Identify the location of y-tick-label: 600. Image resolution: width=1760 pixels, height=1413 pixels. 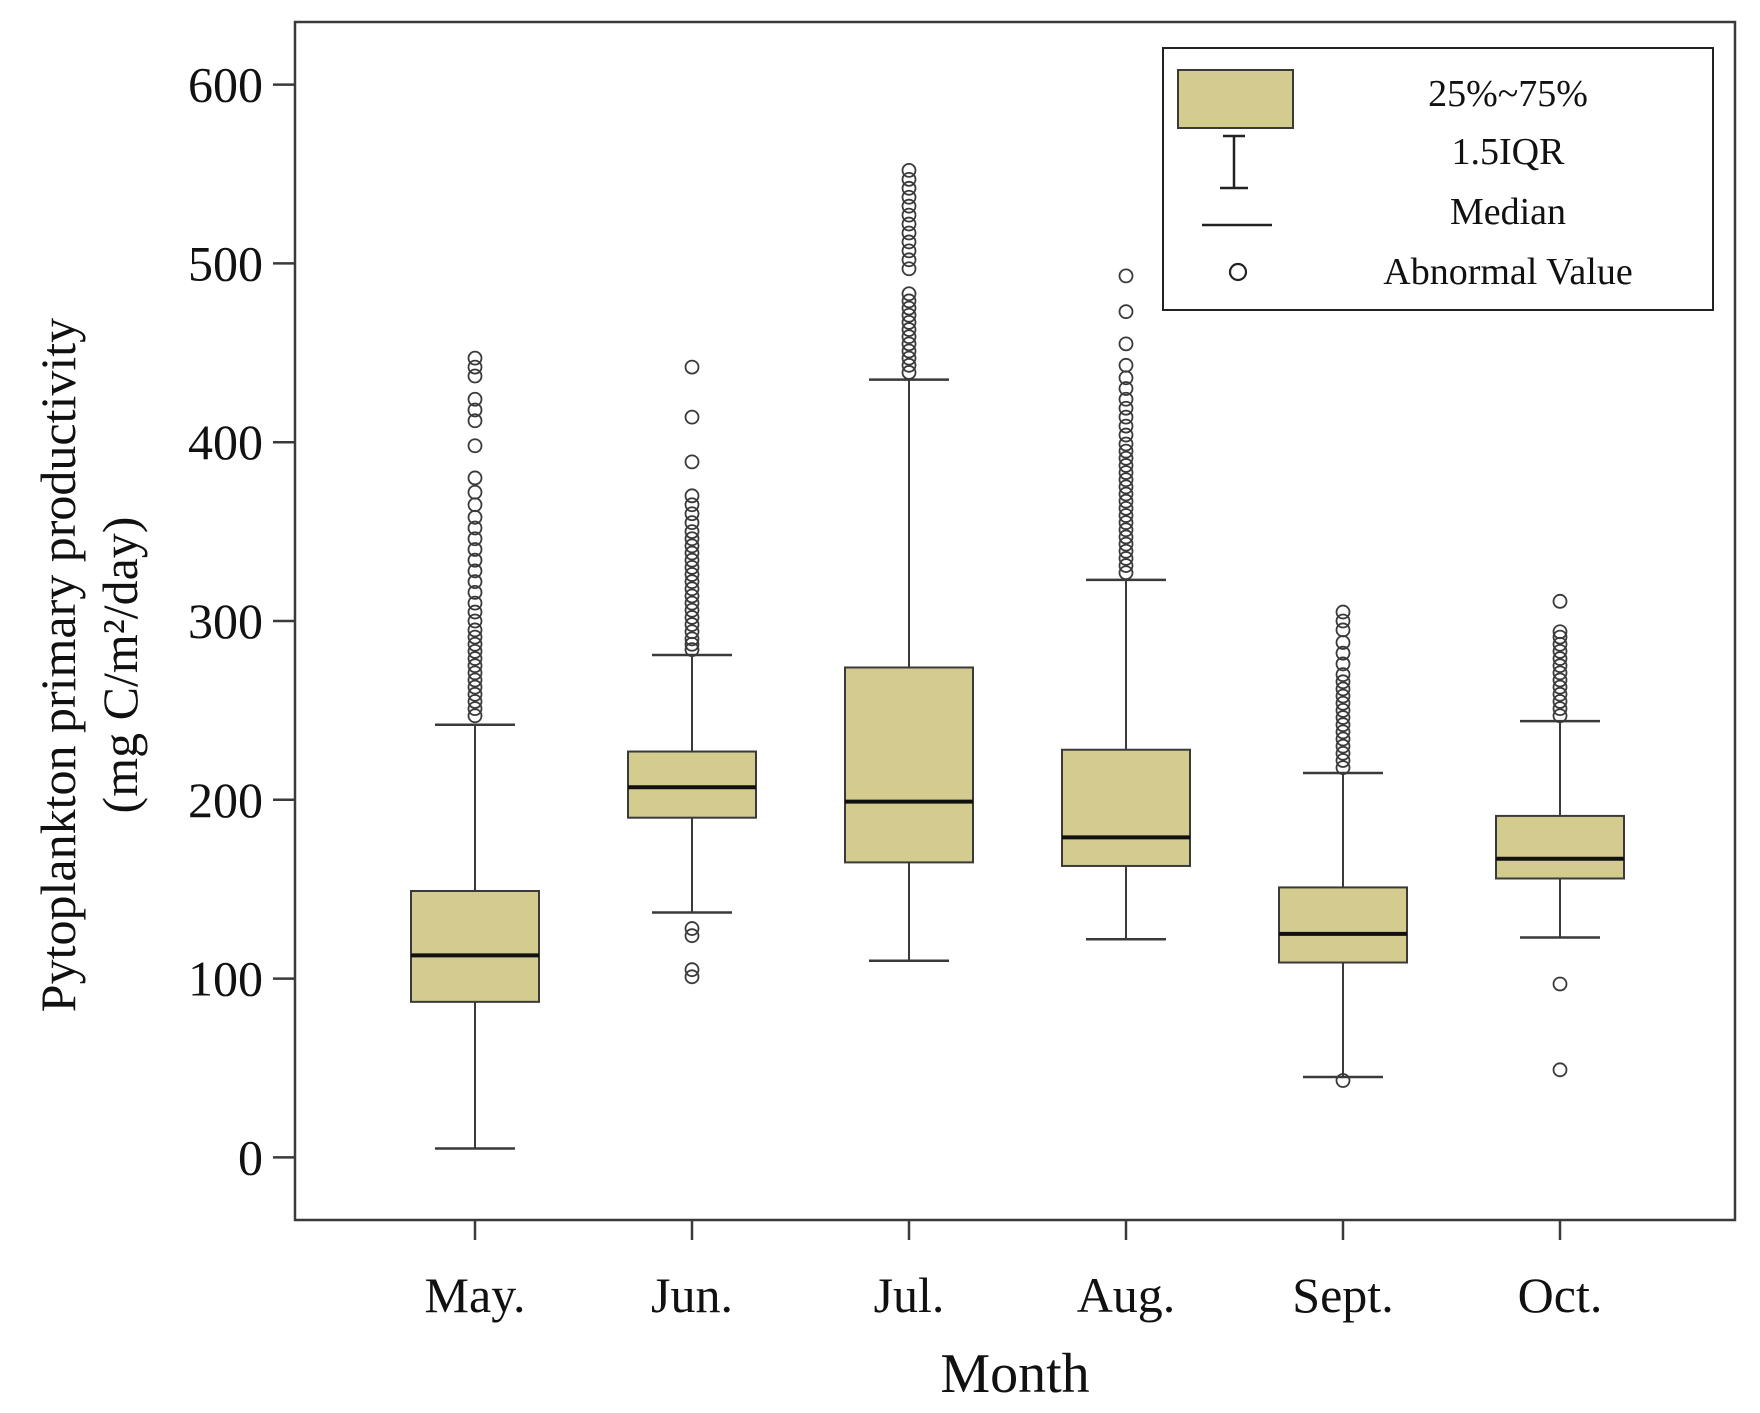
(225, 85).